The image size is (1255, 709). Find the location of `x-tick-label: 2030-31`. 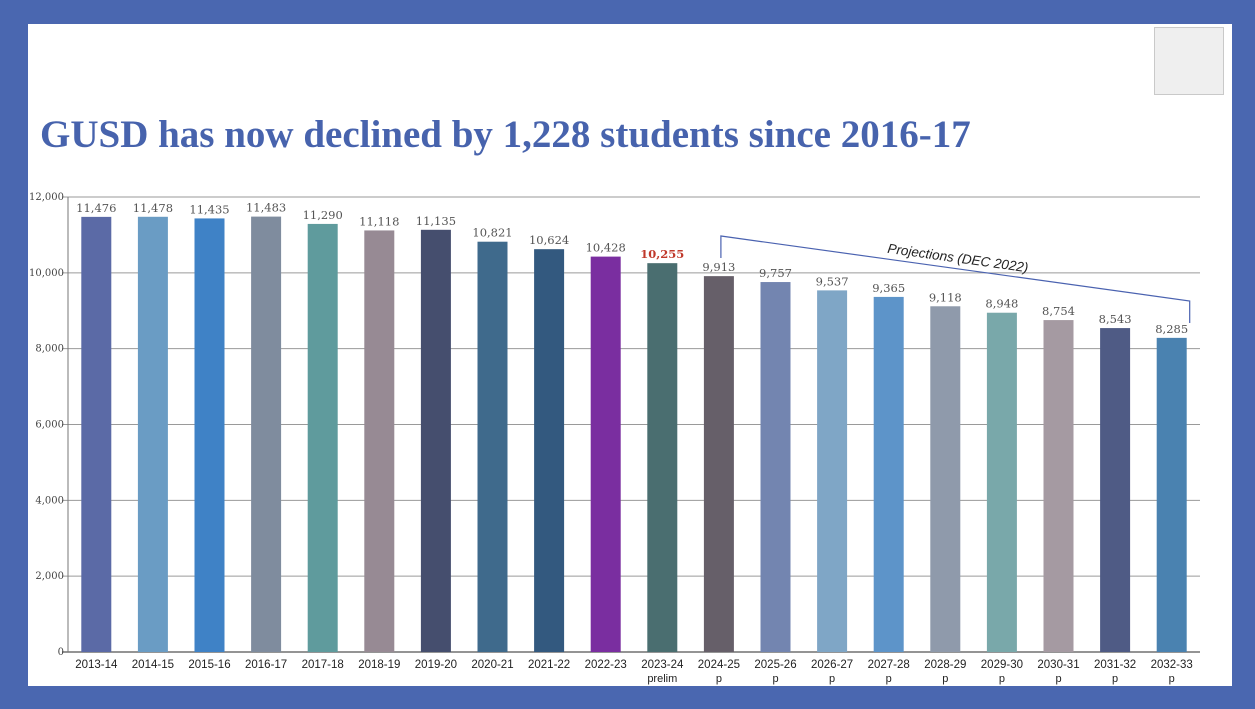

x-tick-label: 2030-31 is located at coordinates (1058, 665).